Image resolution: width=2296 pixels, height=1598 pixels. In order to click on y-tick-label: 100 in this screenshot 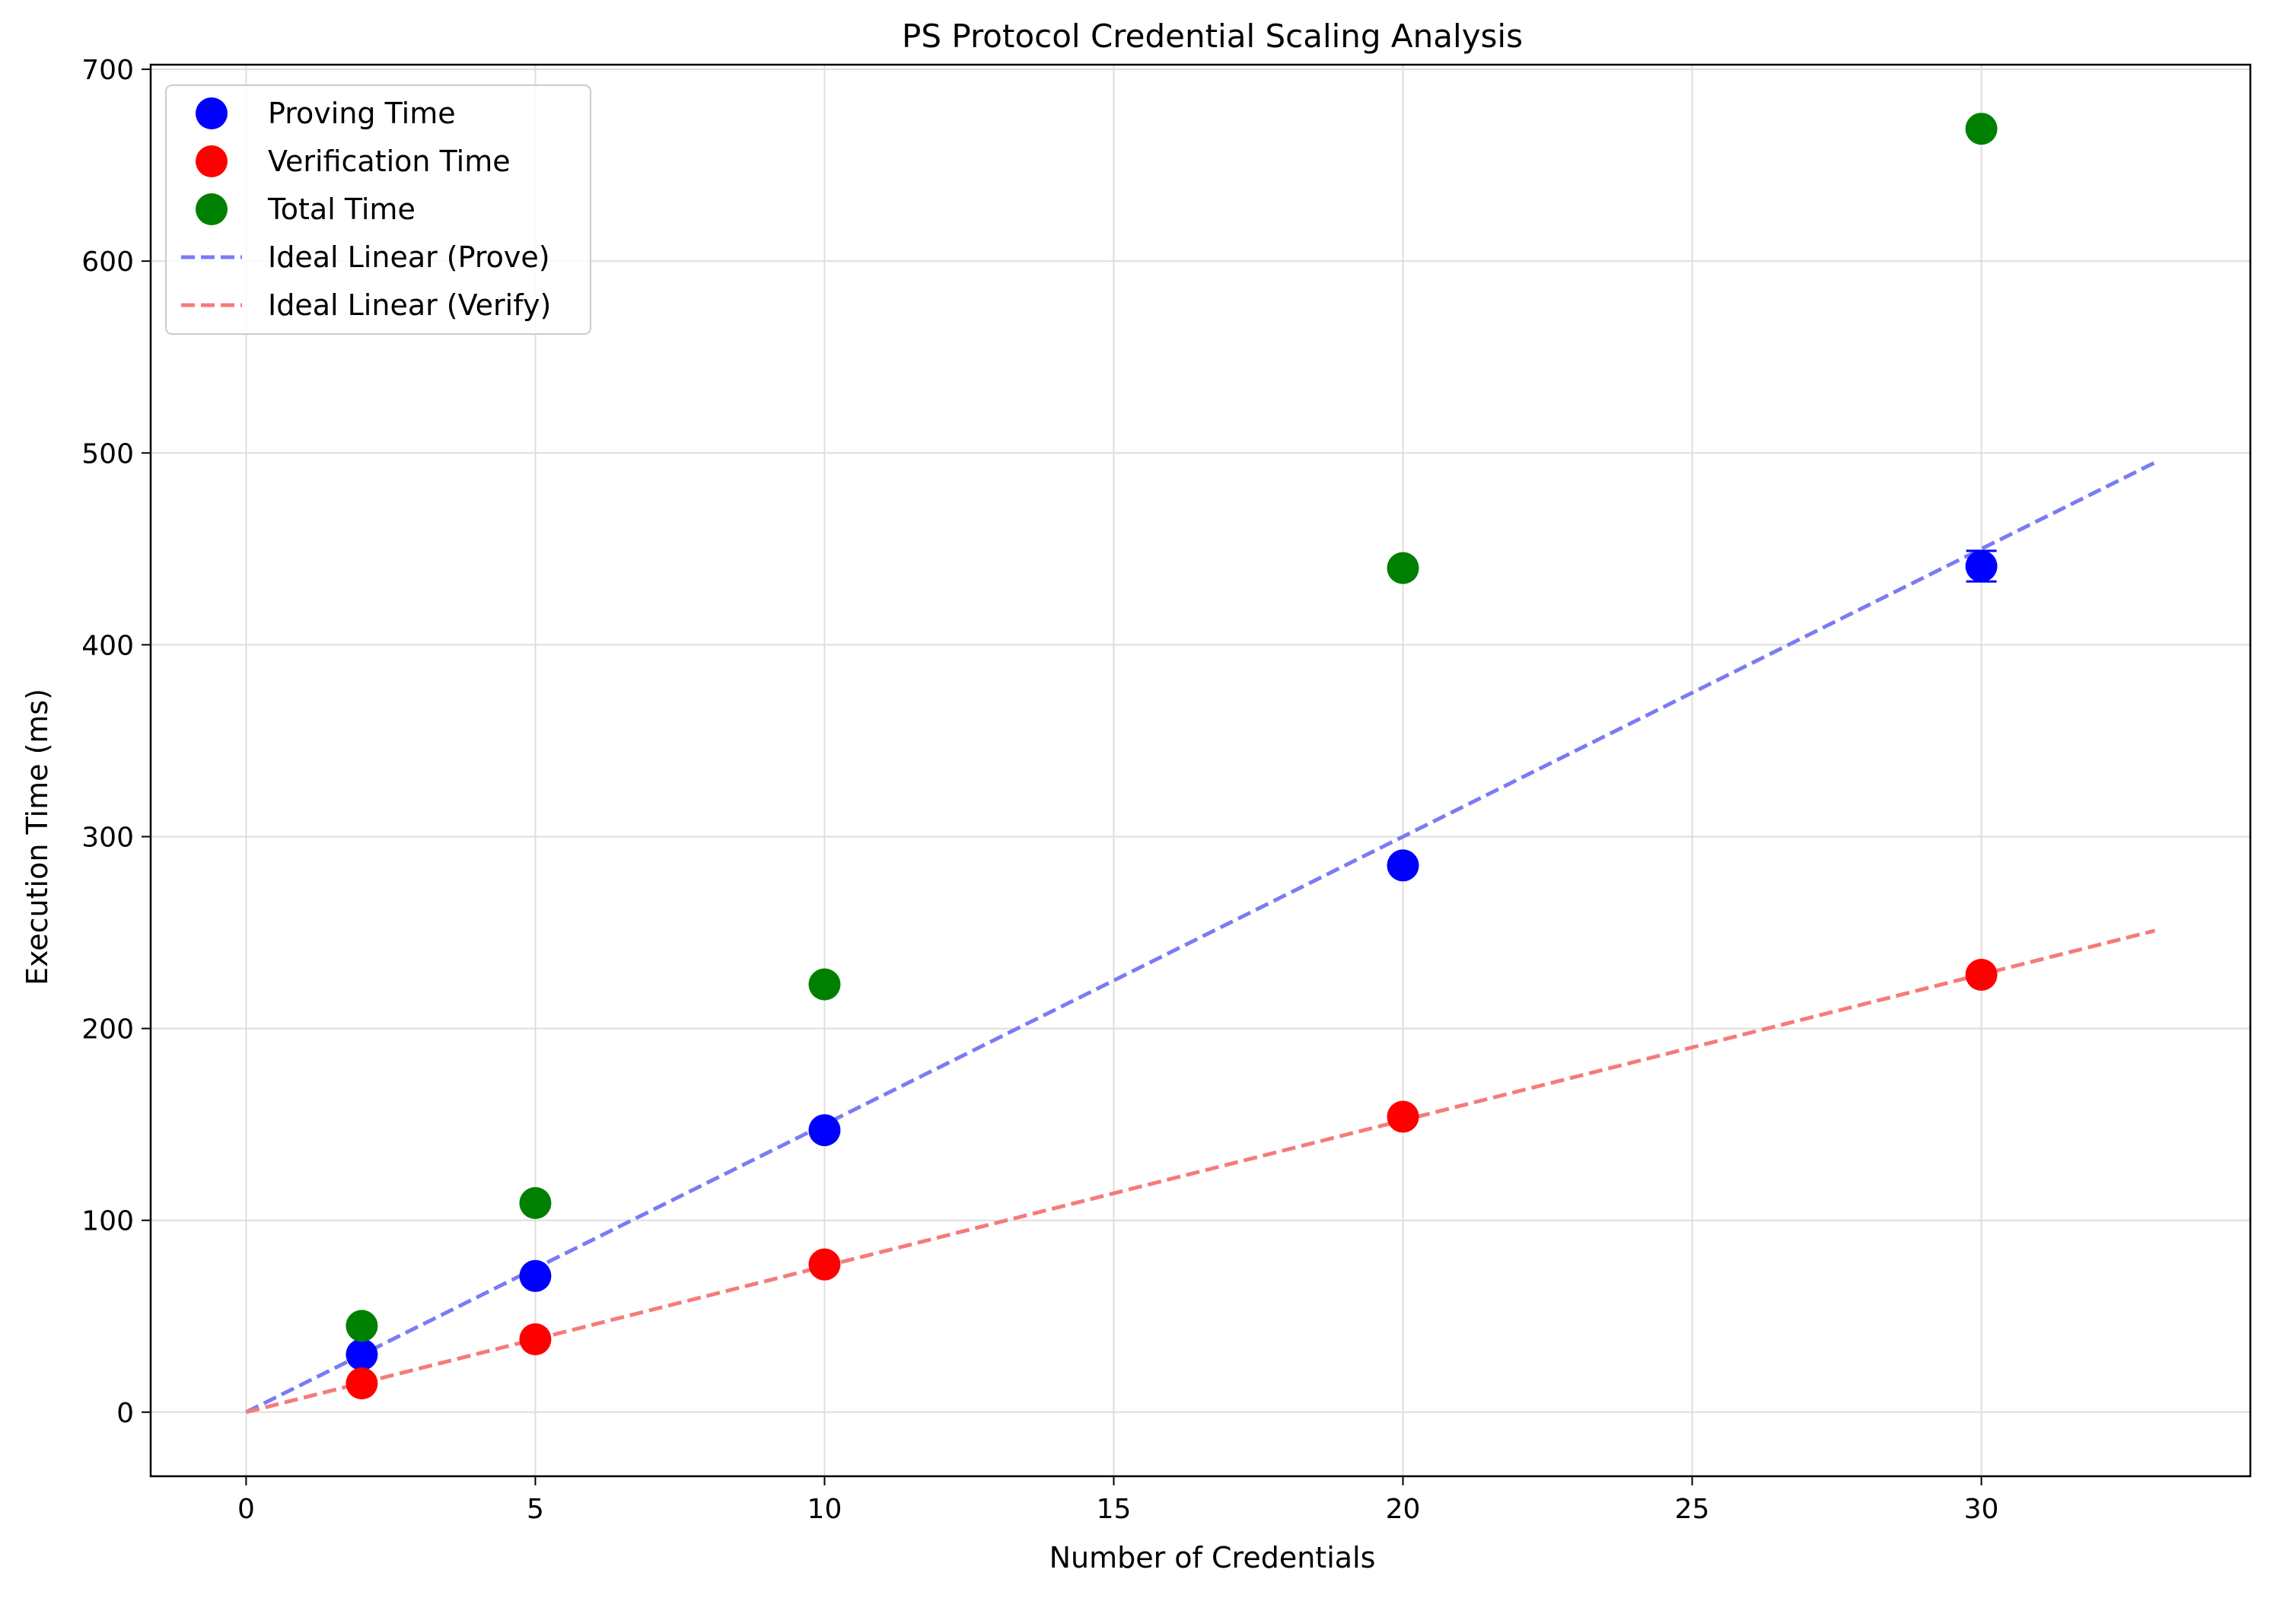, I will do `click(107, 1221)`.